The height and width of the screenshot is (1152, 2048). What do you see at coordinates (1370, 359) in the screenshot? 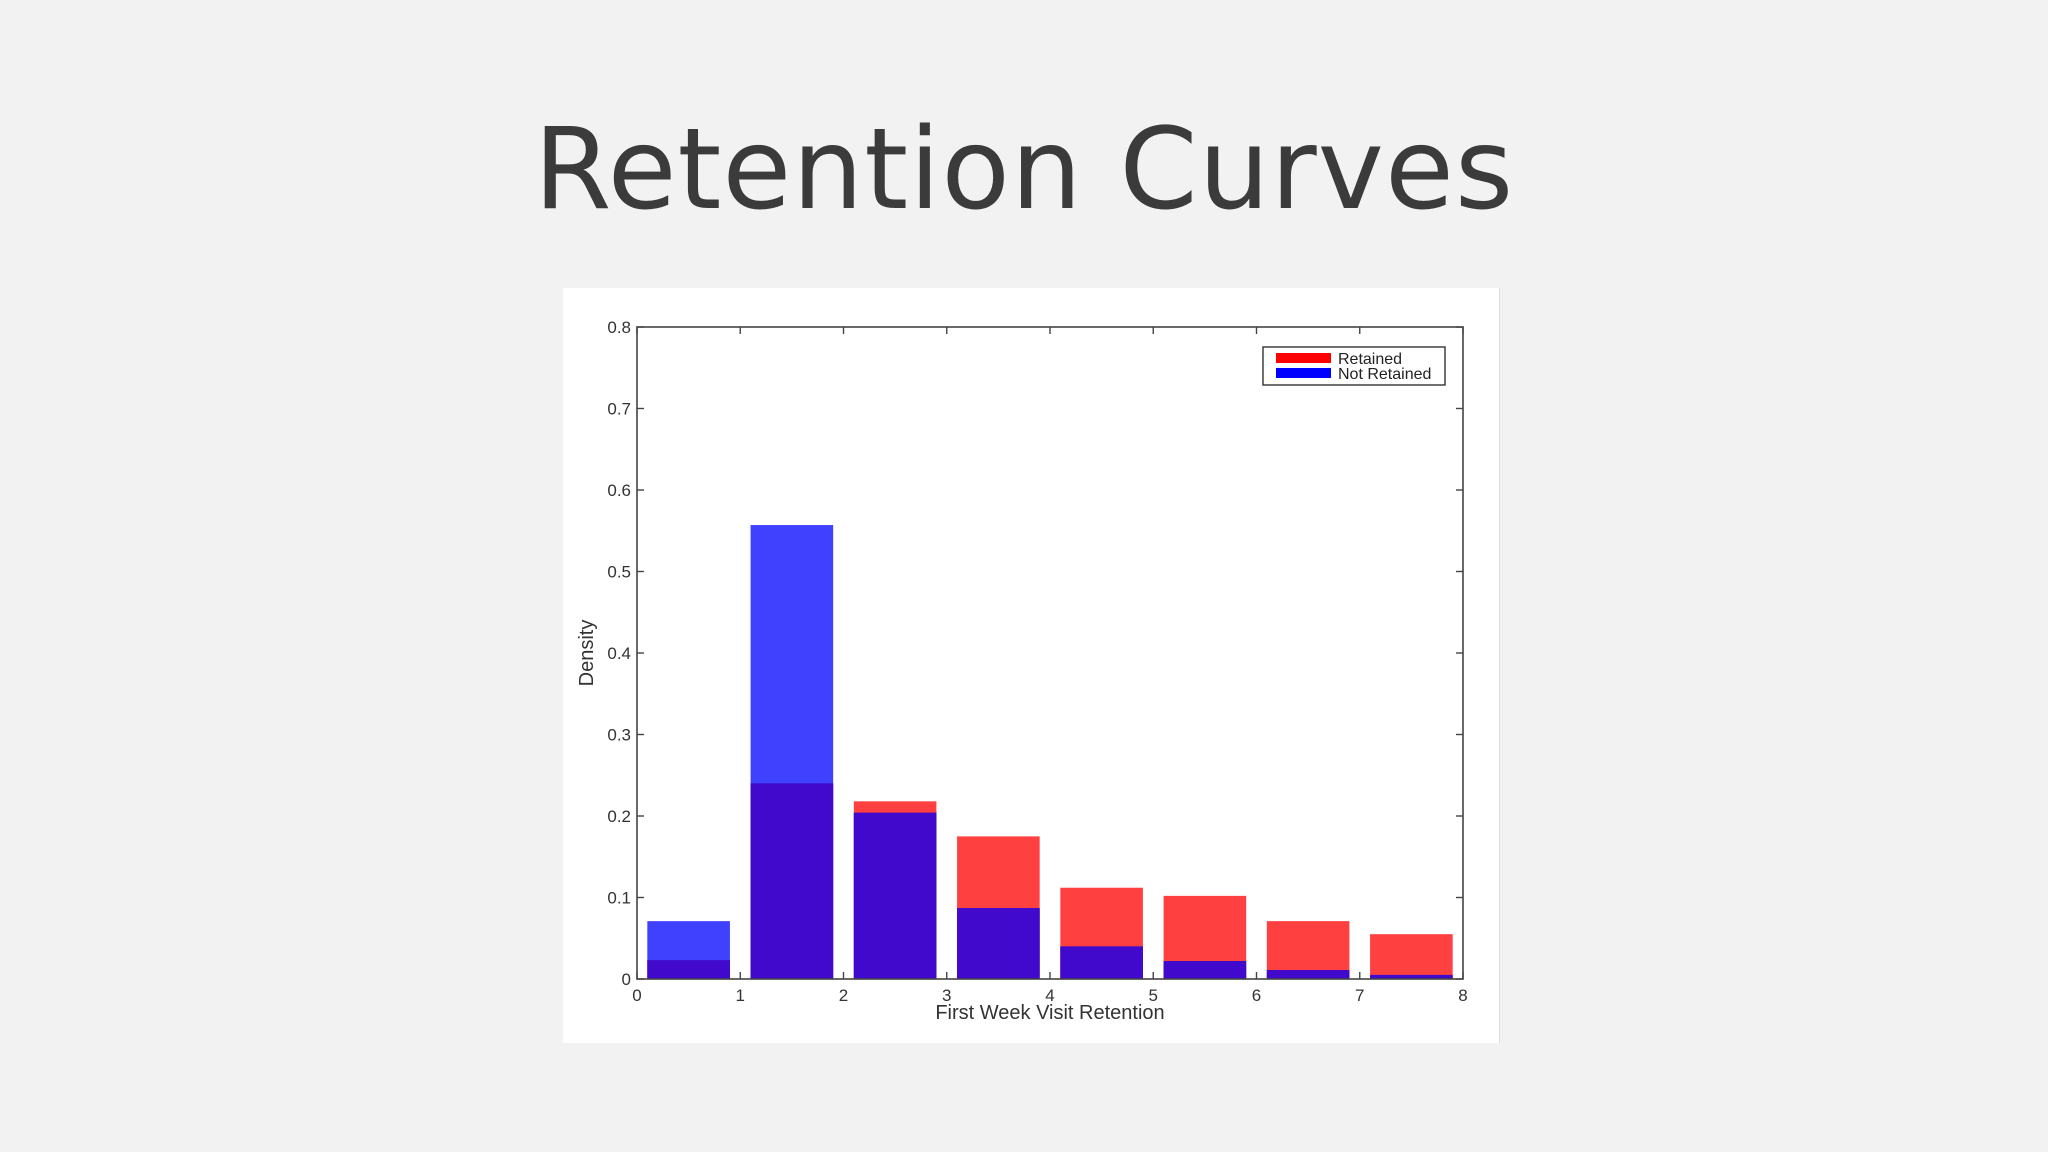
I see `legend-label-retained: Retained` at bounding box center [1370, 359].